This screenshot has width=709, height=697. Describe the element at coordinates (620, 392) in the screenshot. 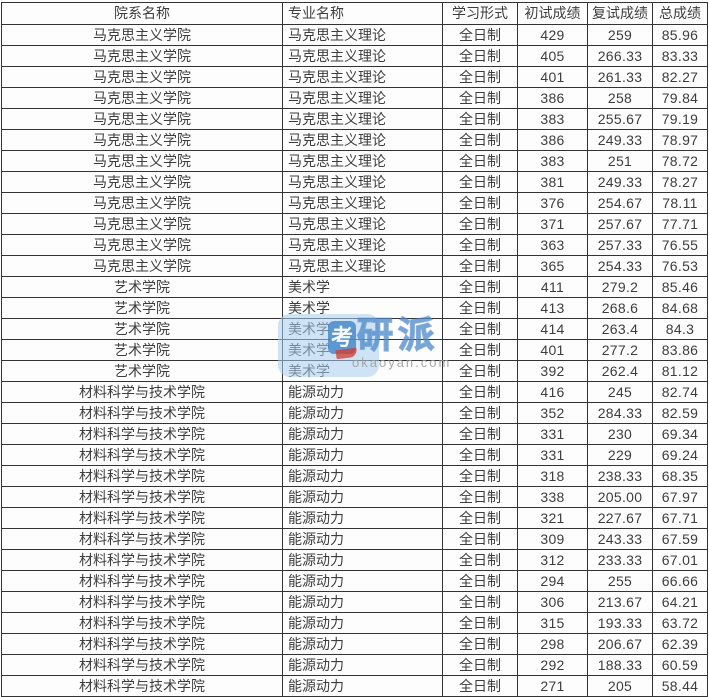

I see `cell-retest: 245` at that location.